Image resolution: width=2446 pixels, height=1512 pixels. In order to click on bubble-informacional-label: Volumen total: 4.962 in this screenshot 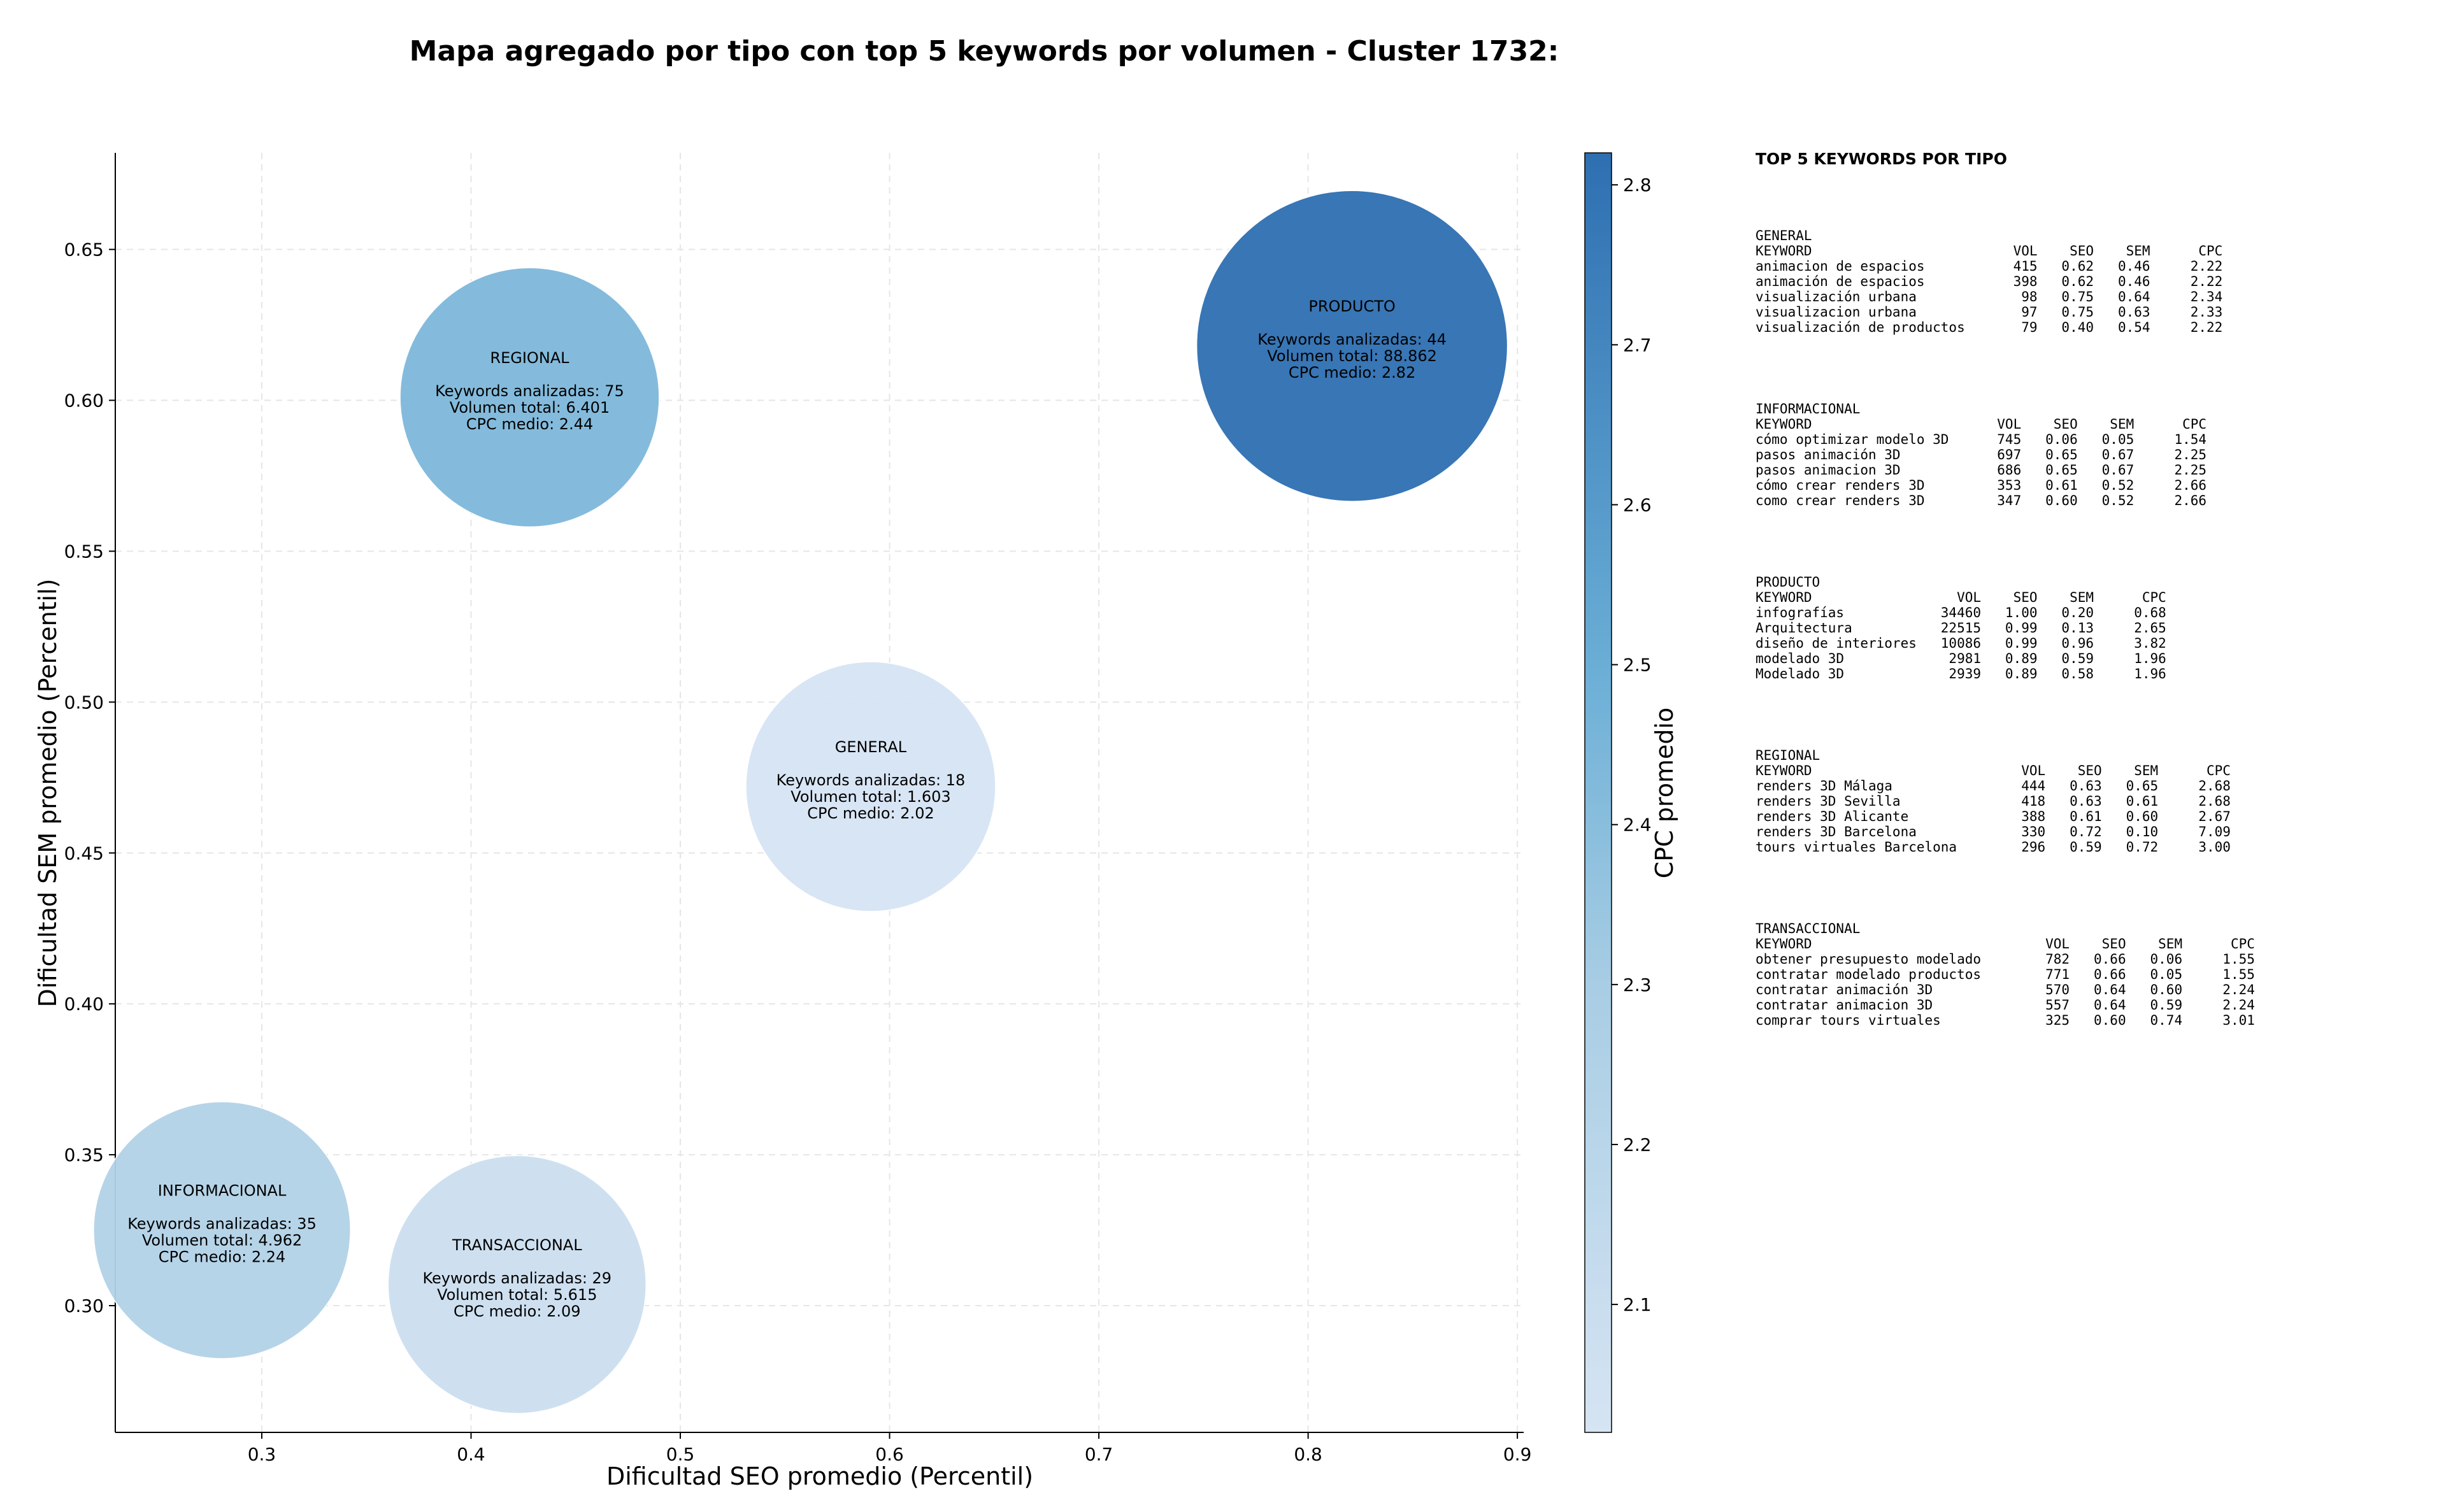, I will do `click(222, 1241)`.